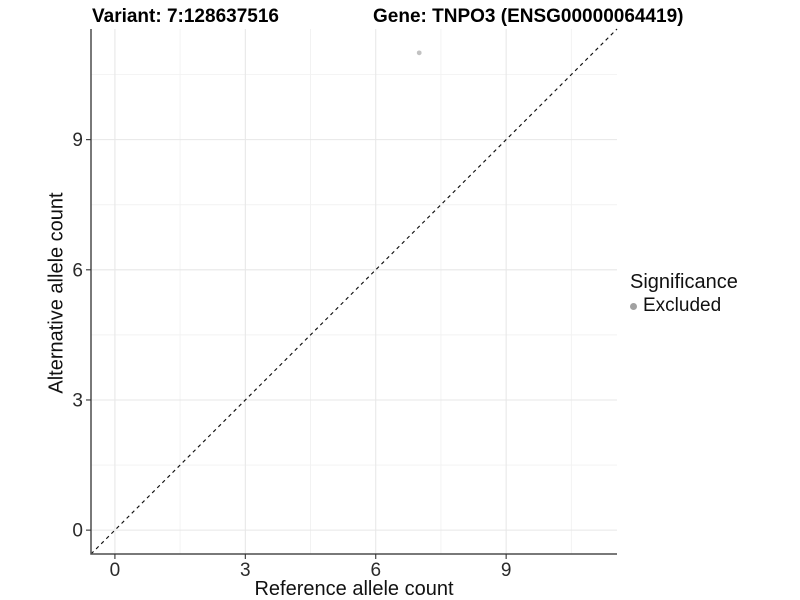 The image size is (800, 600). I want to click on legend: Significance Excluded, so click(682, 294).